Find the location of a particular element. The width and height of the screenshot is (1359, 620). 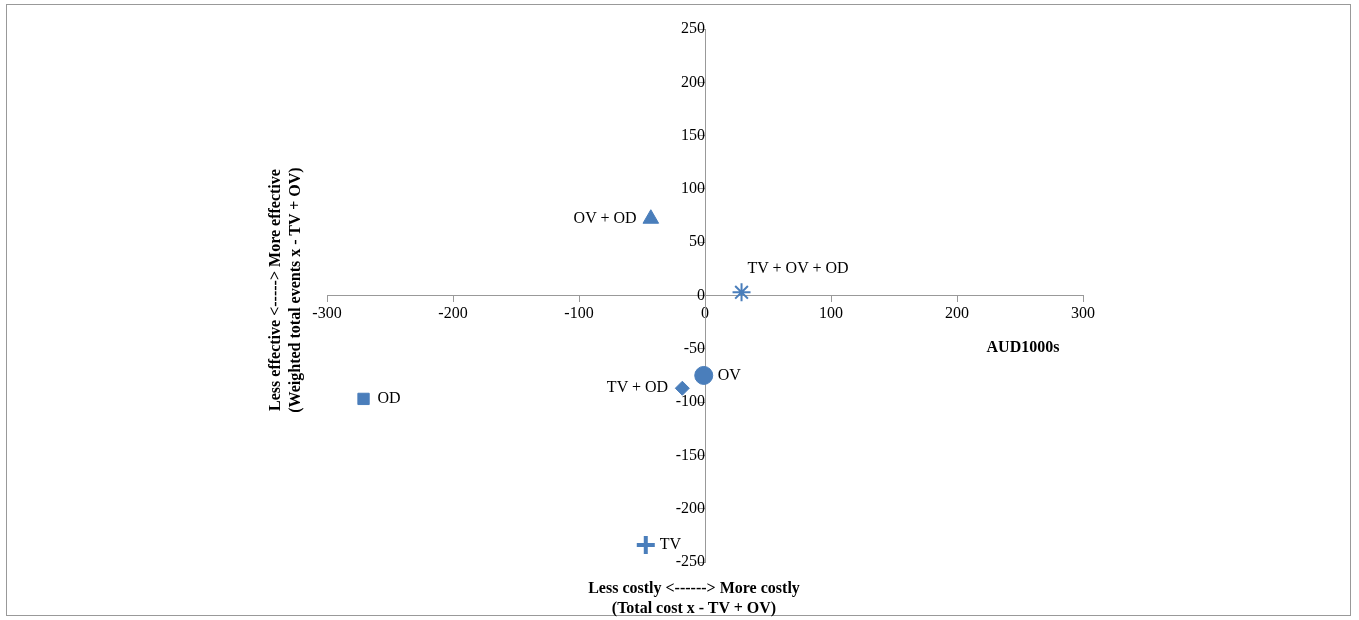

x-tick-label: 300 is located at coordinates (1083, 313).